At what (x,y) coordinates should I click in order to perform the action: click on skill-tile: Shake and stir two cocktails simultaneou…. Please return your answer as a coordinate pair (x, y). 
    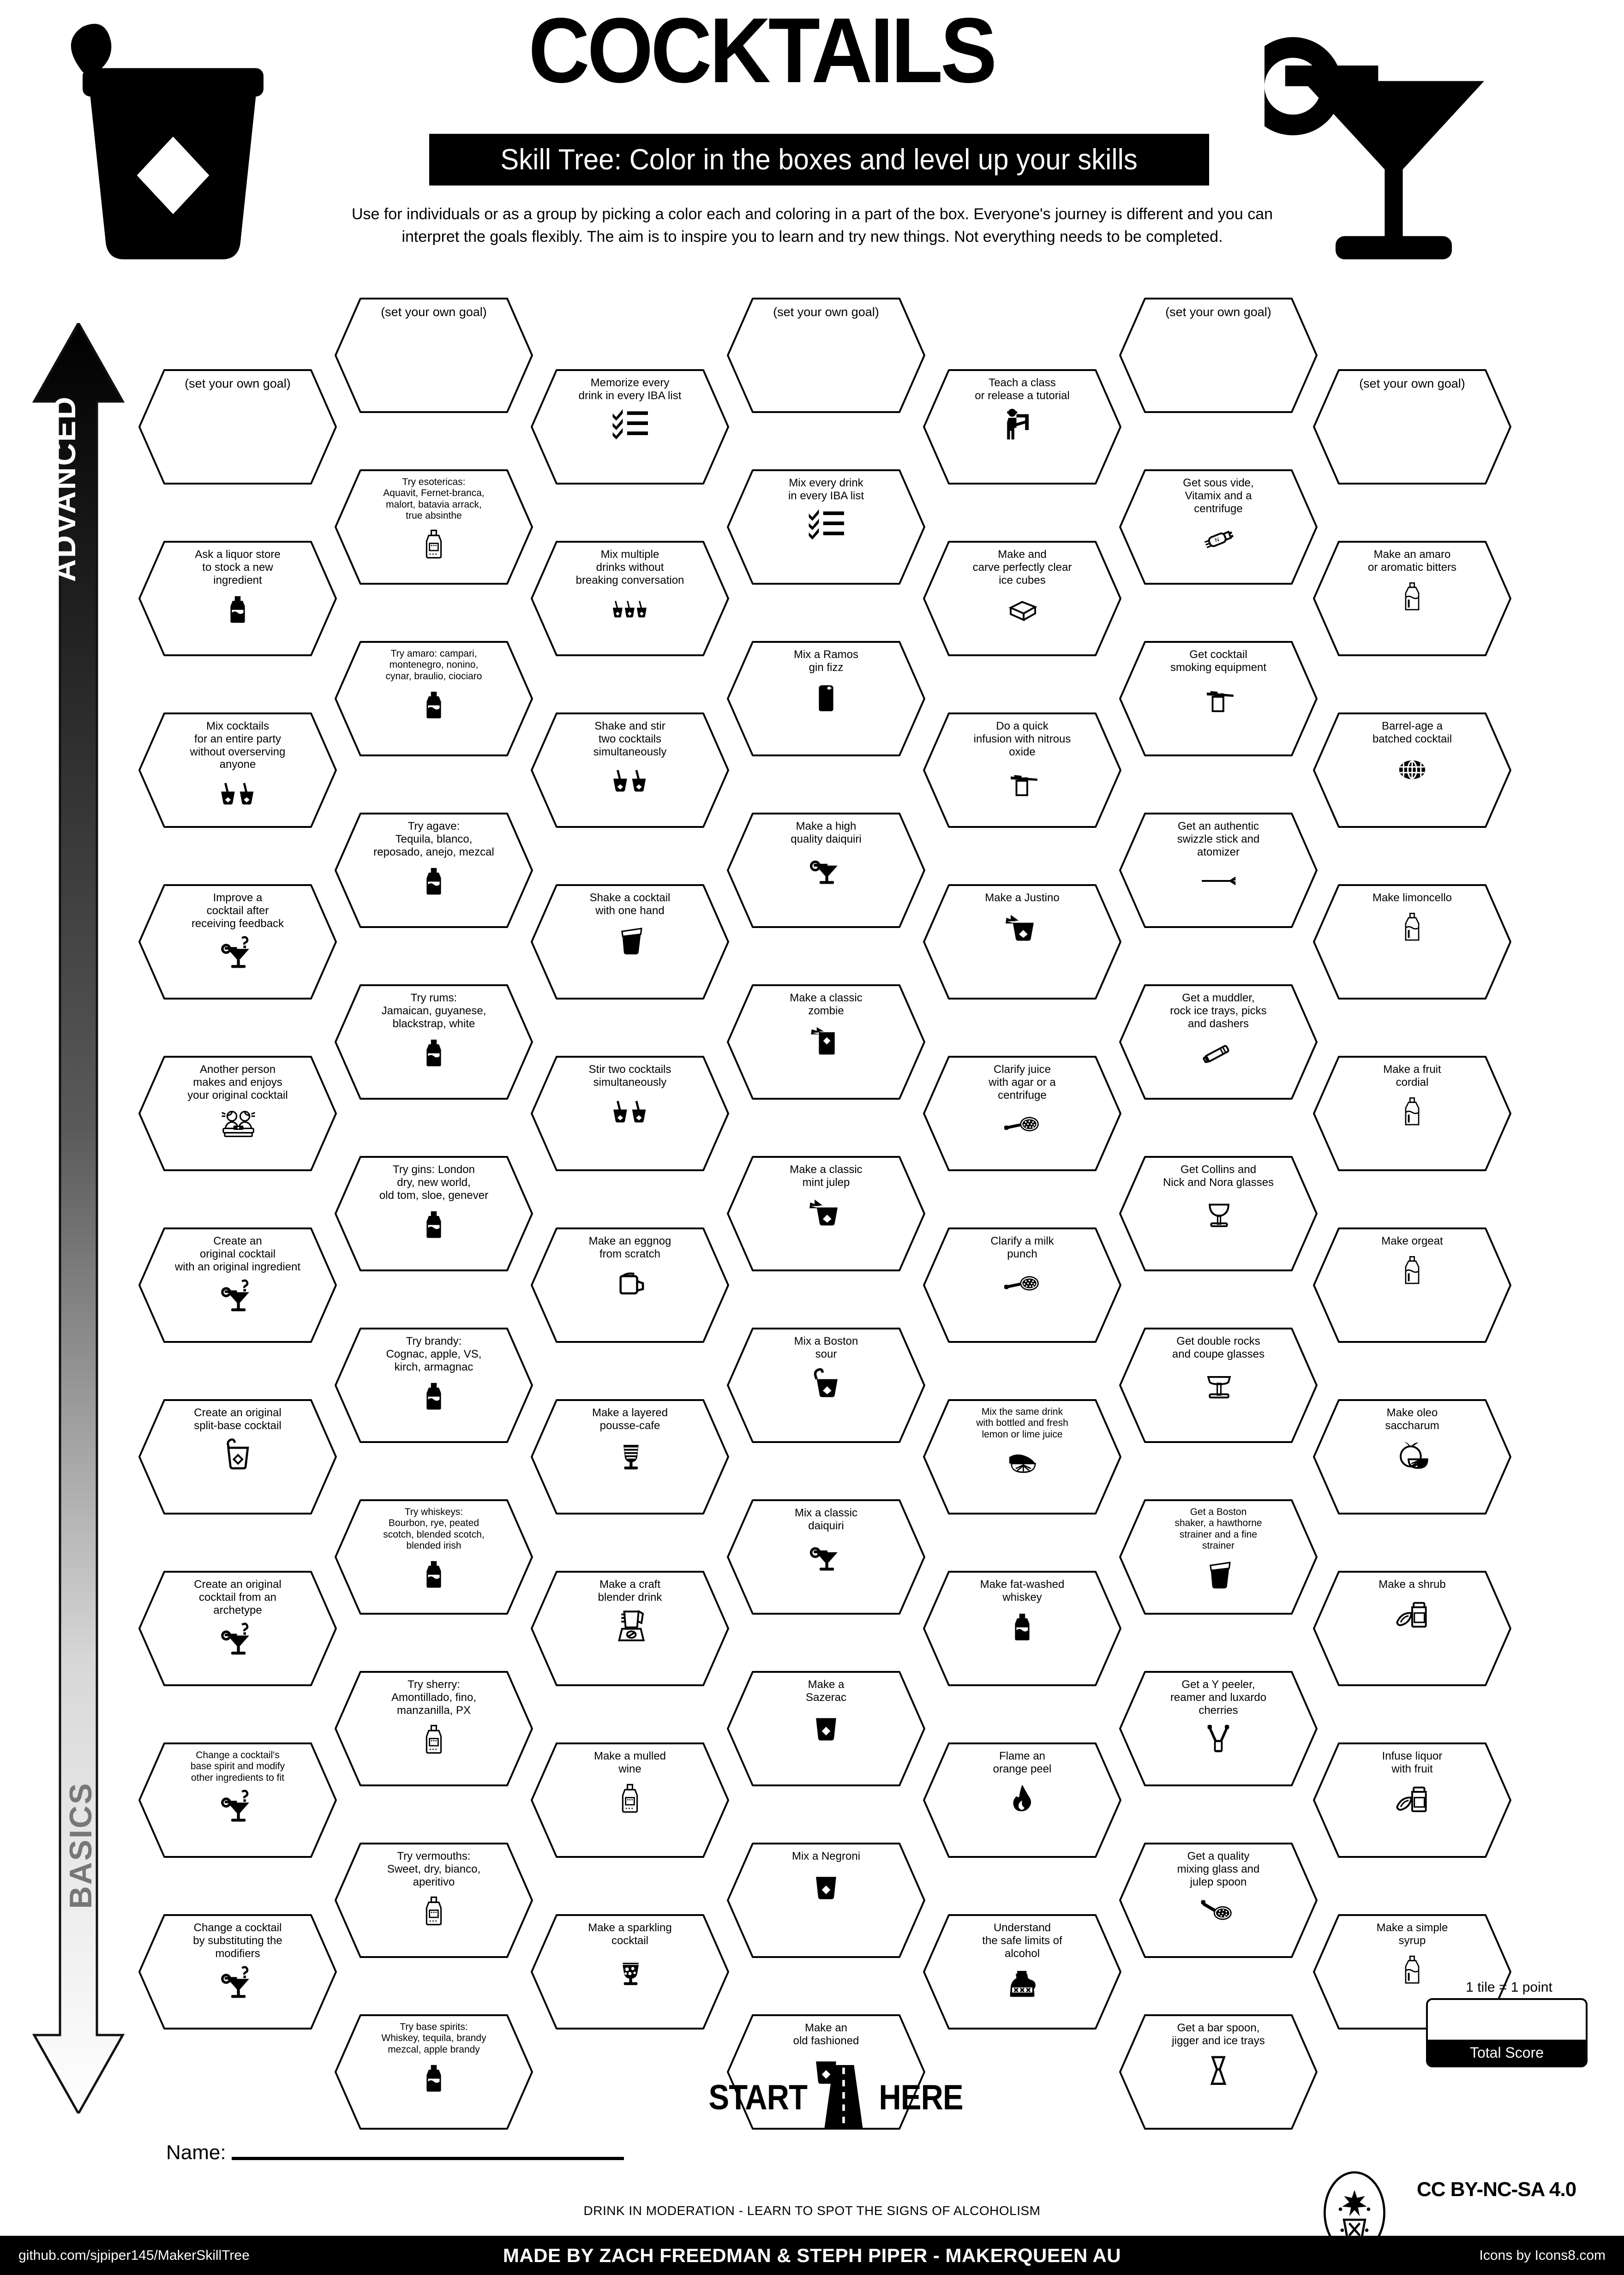
    Looking at the image, I should click on (630, 770).